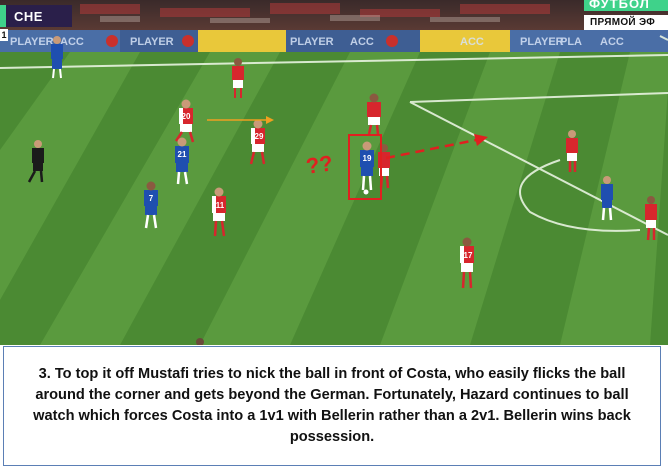 The height and width of the screenshot is (472, 668). Describe the element at coordinates (28, 16) in the screenshot. I see `team-abbreviation: CHE` at that location.